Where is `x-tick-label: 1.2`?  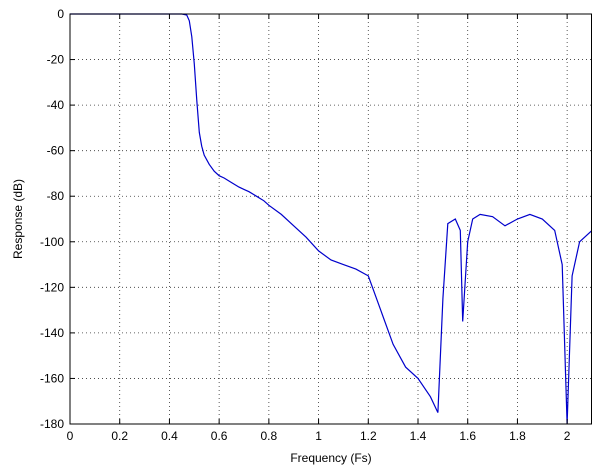 x-tick-label: 1.2 is located at coordinates (368, 436).